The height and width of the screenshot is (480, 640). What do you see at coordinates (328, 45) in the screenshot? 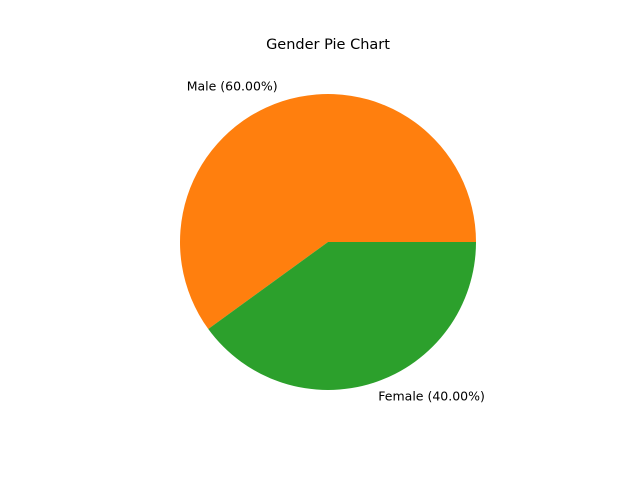
I see `chart-title: Gender Pie Chart` at bounding box center [328, 45].